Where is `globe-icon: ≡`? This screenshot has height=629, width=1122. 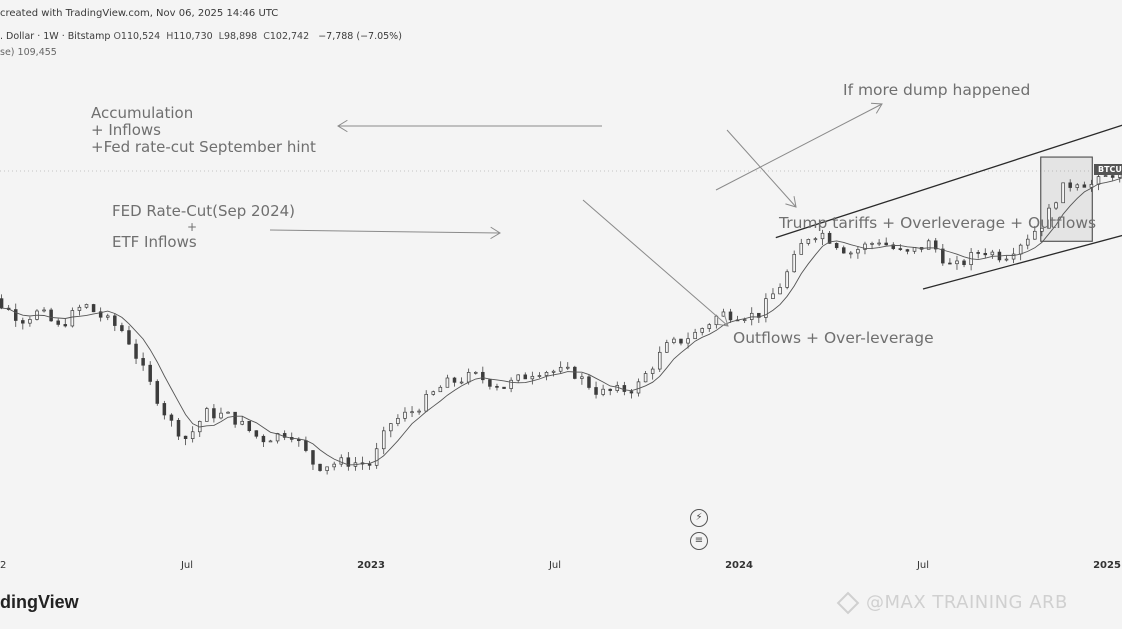
globe-icon: ≡ is located at coordinates (699, 541).